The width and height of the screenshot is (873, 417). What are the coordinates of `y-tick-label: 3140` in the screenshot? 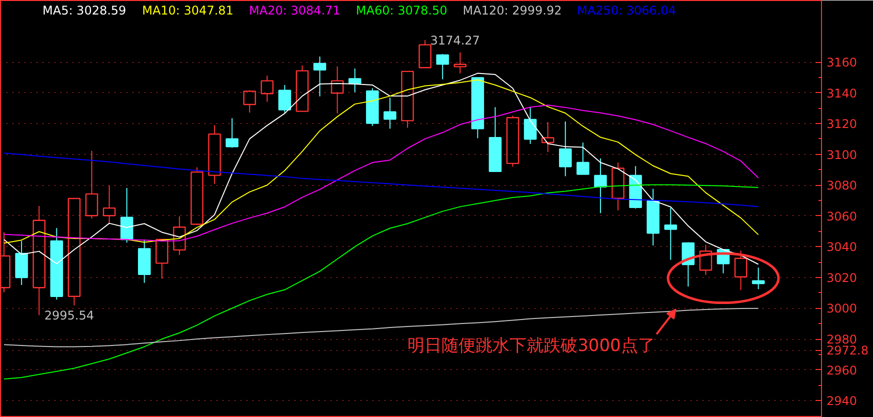 It's located at (842, 93).